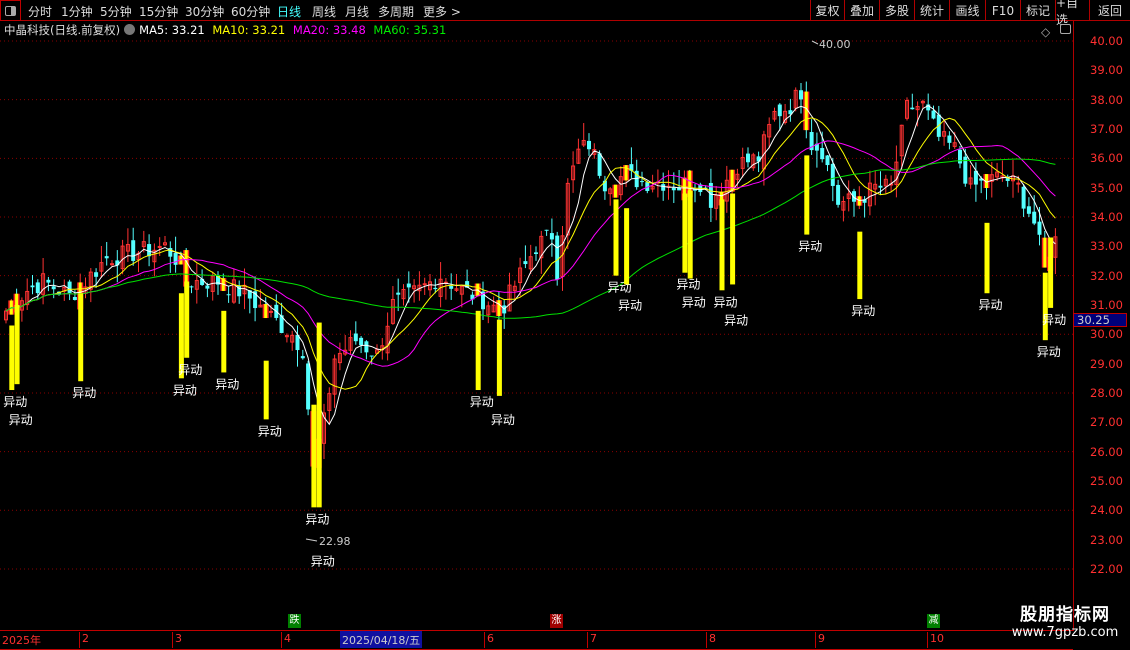  Describe the element at coordinates (442, 12) in the screenshot. I see `period-tab-more: 更多 >` at that location.